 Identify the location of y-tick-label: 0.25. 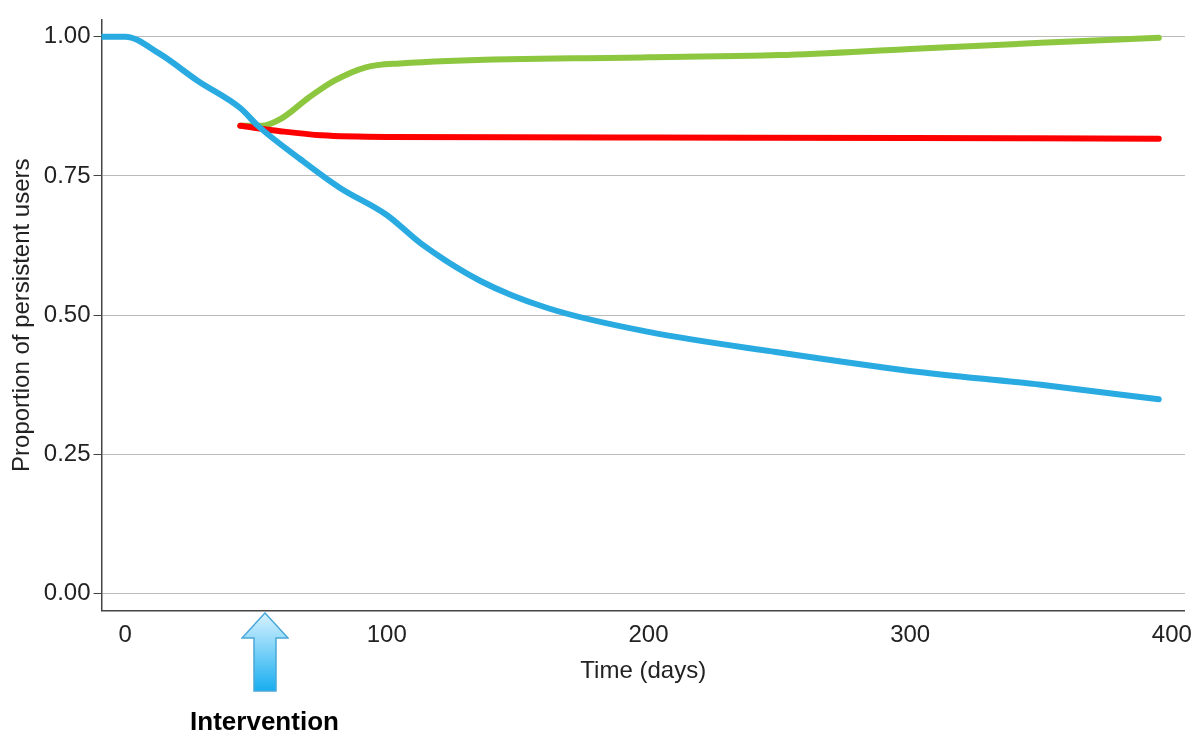
(67, 453).